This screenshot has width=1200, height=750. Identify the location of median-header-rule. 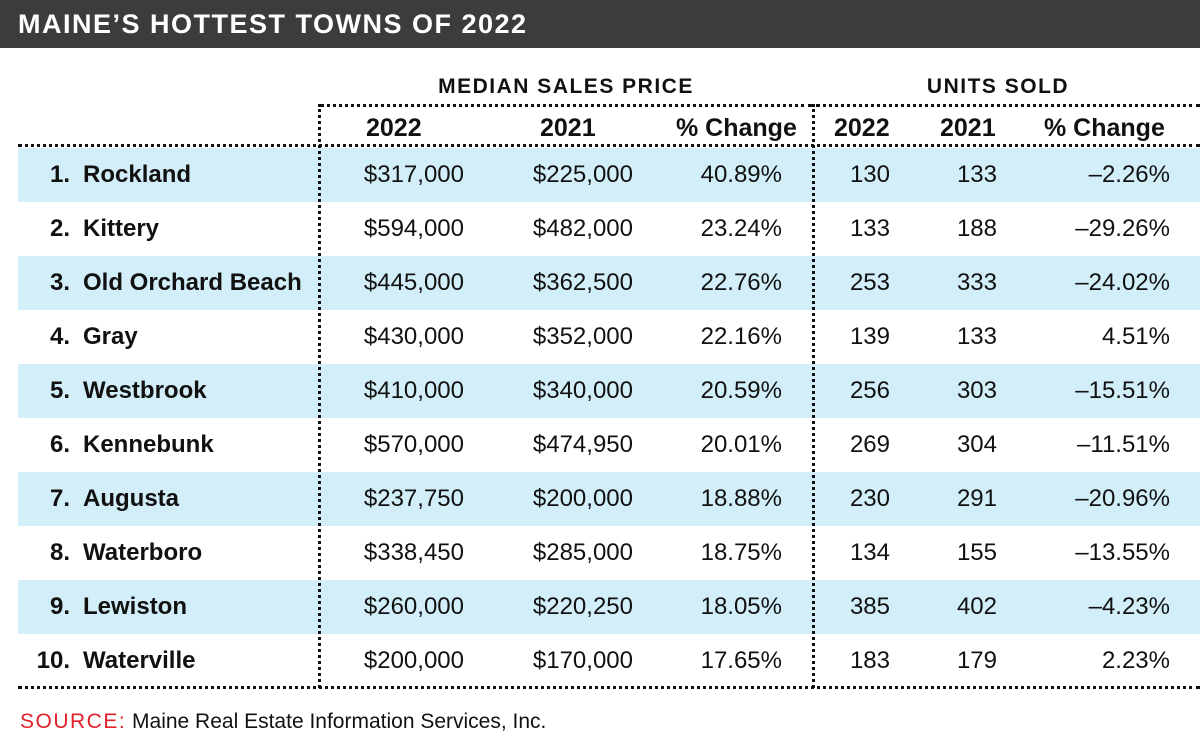
(566, 105).